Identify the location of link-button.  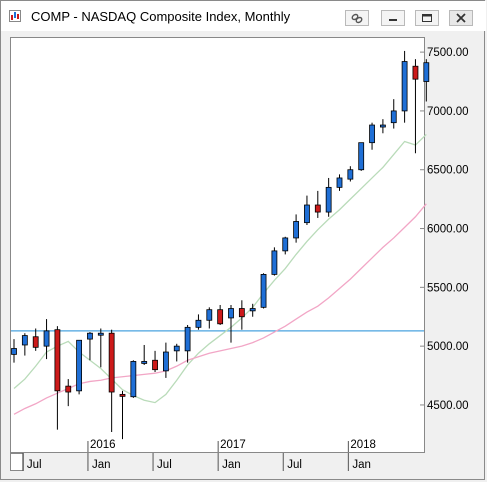
(357, 18).